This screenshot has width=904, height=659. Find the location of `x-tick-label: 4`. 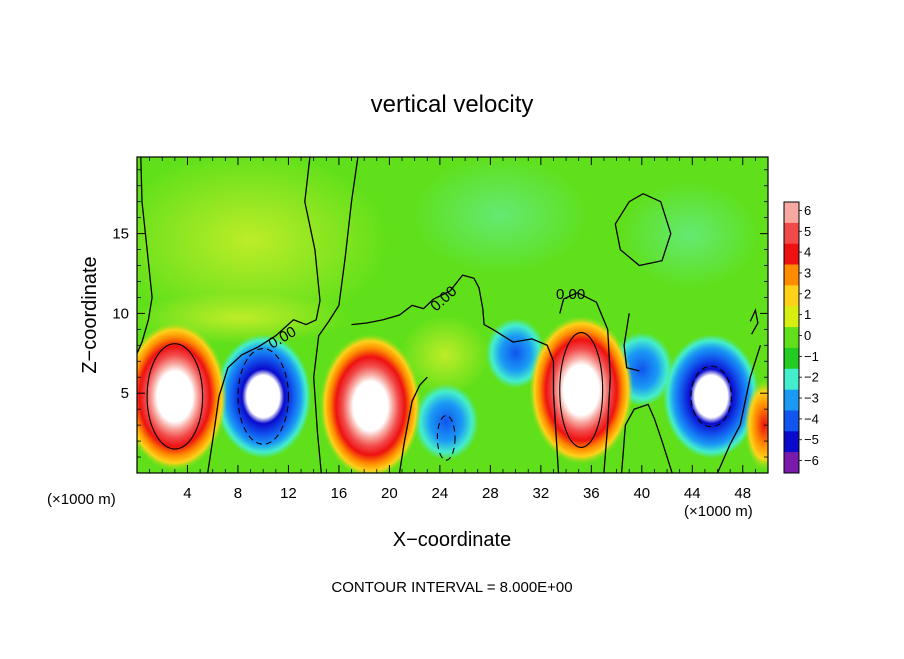

x-tick-label: 4 is located at coordinates (187, 493).